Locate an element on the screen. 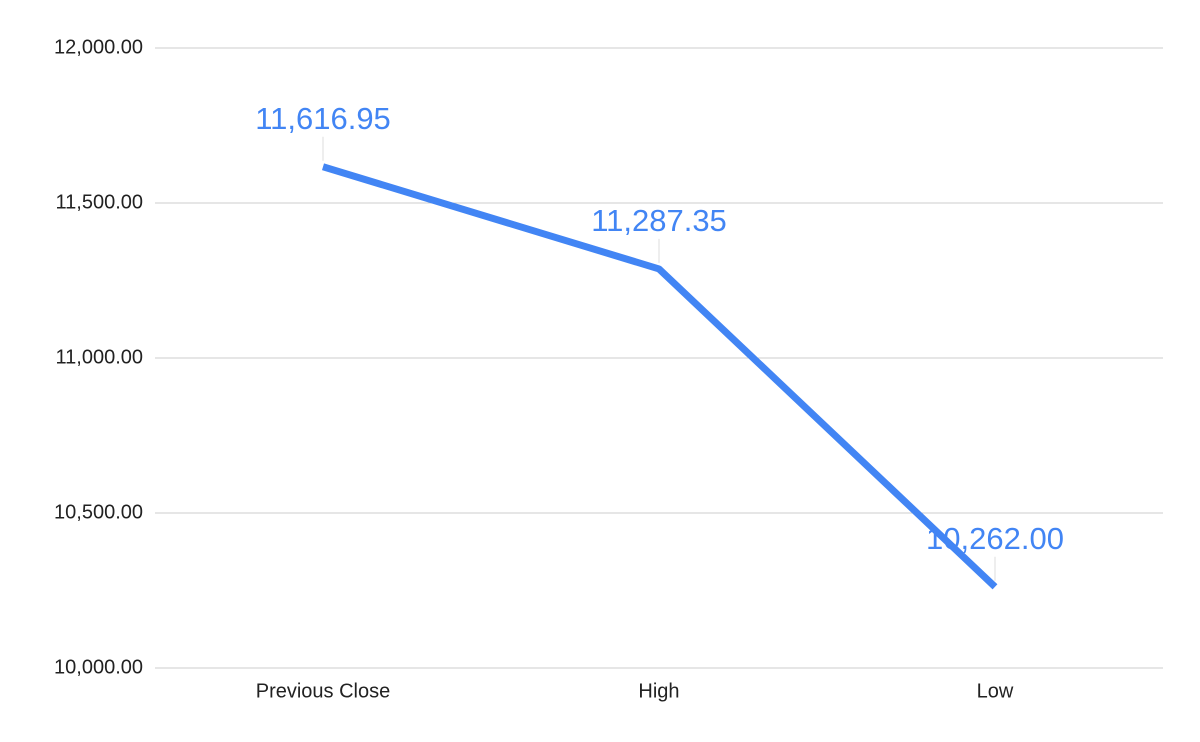 This screenshot has width=1200, height=742. y-tick-label: 11,000.00 is located at coordinates (100, 357).